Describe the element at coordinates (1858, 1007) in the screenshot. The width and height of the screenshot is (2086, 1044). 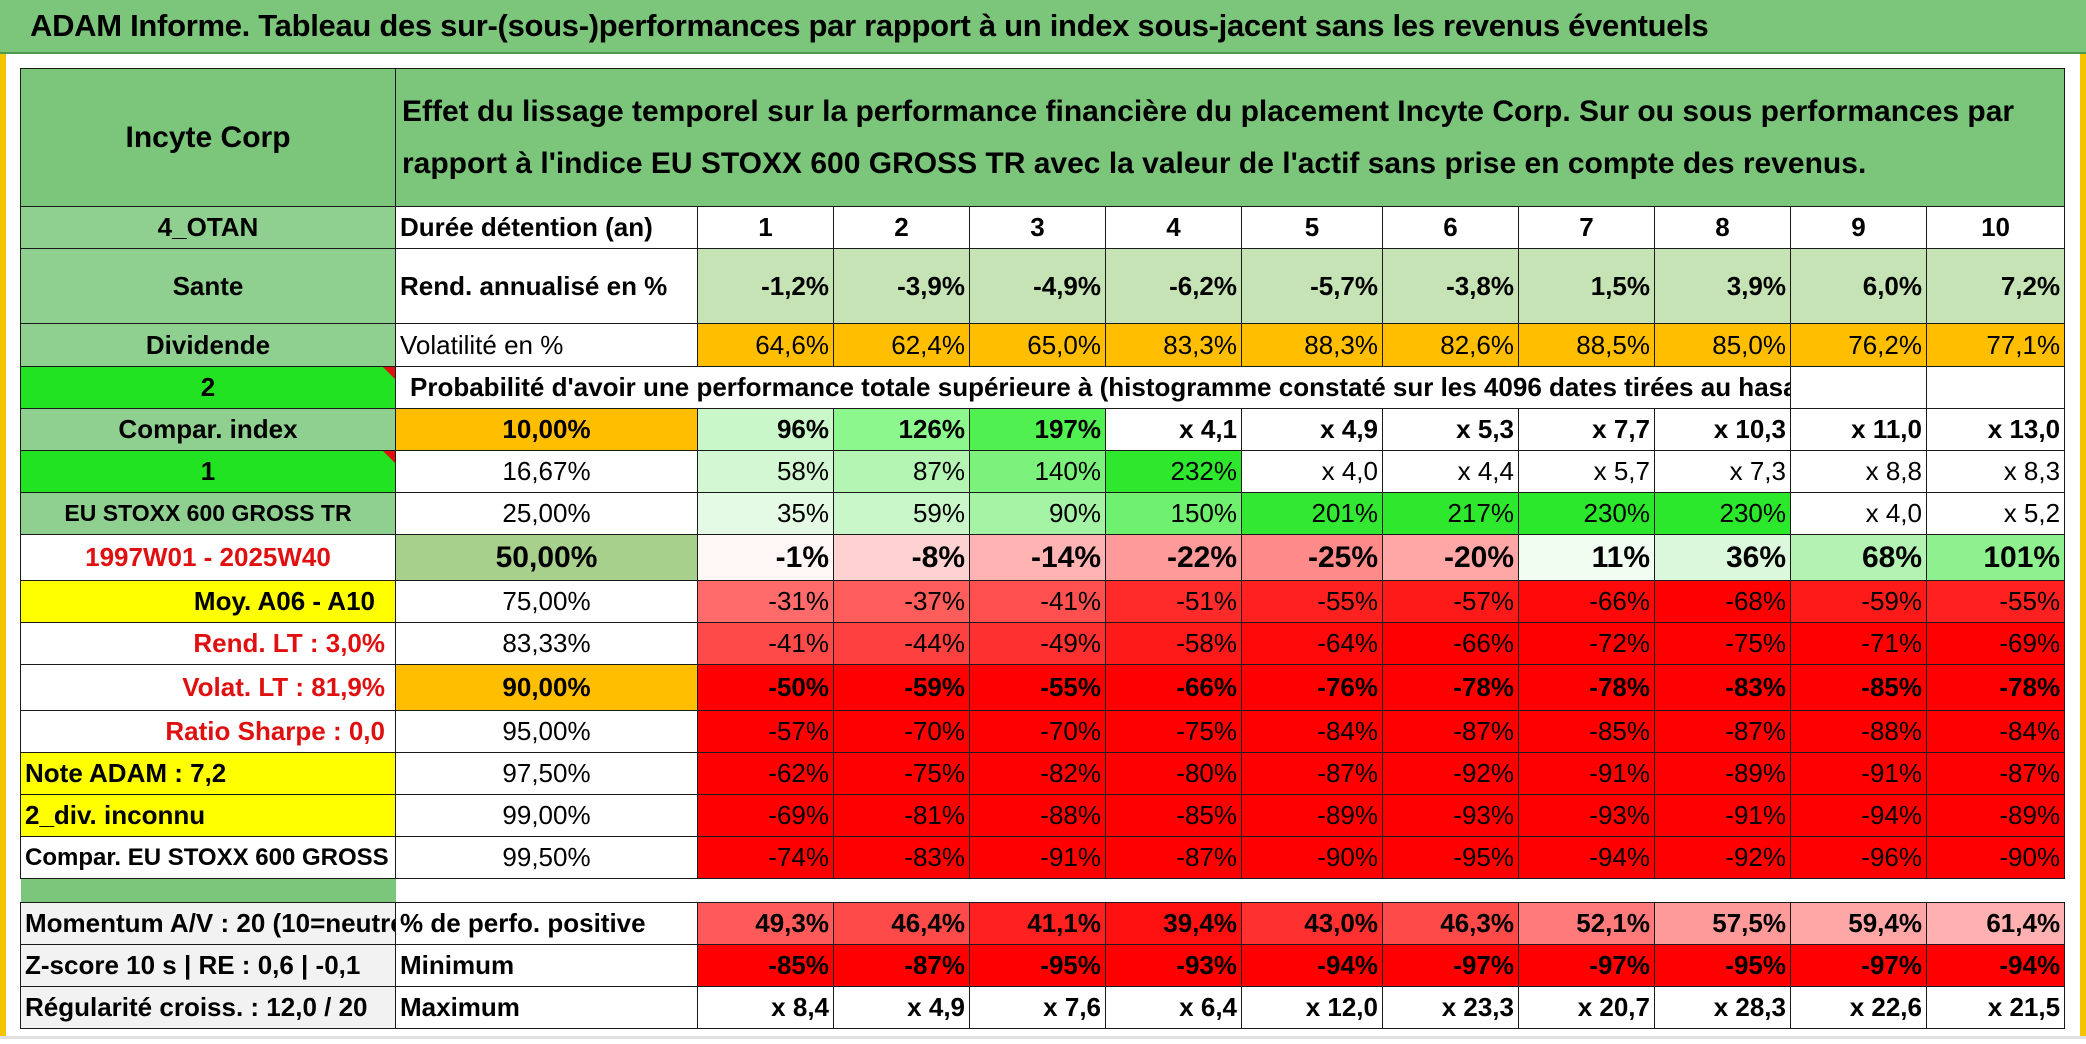
I see `maximum-cell: x 22,6` at that location.